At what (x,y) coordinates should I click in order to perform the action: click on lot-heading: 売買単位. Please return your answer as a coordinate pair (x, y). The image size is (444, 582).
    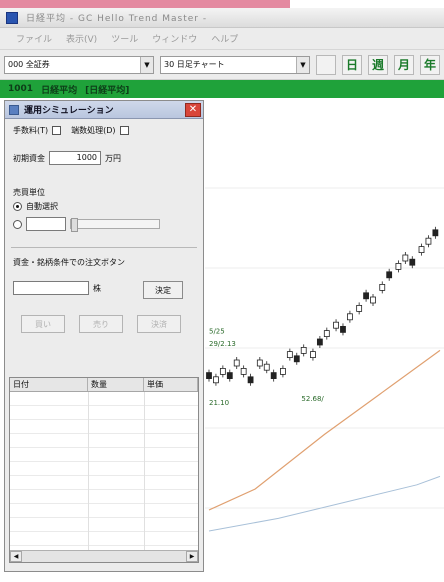
    Looking at the image, I should click on (29, 192).